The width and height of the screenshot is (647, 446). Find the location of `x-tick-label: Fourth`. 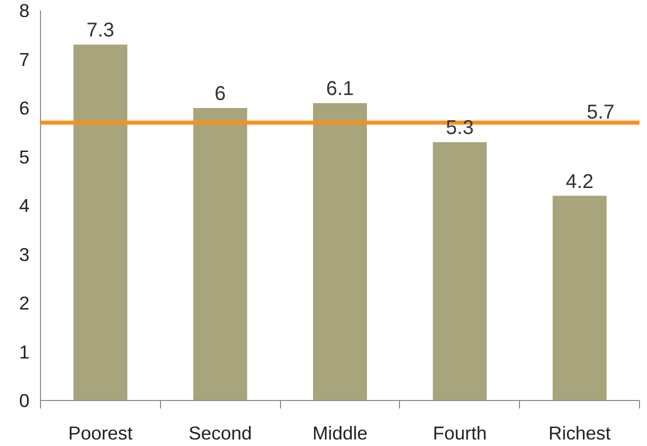

x-tick-label: Fourth is located at coordinates (459, 433).